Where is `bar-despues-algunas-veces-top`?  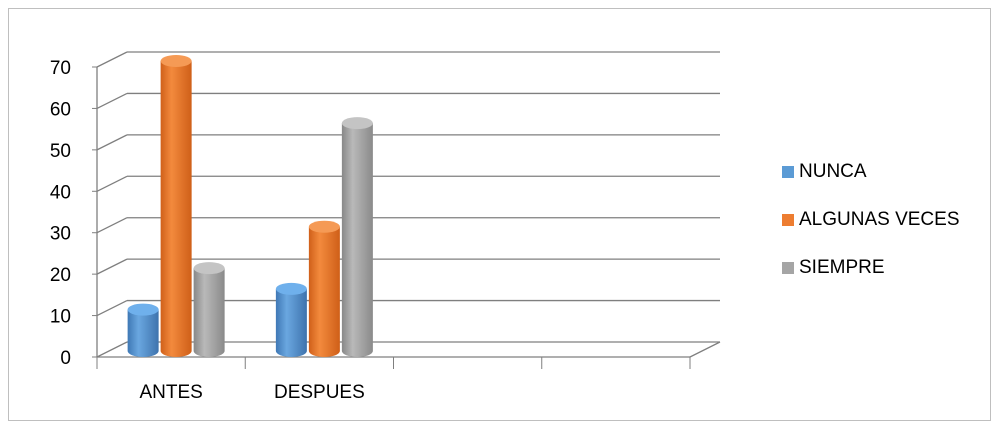 bar-despues-algunas-veces-top is located at coordinates (324, 226).